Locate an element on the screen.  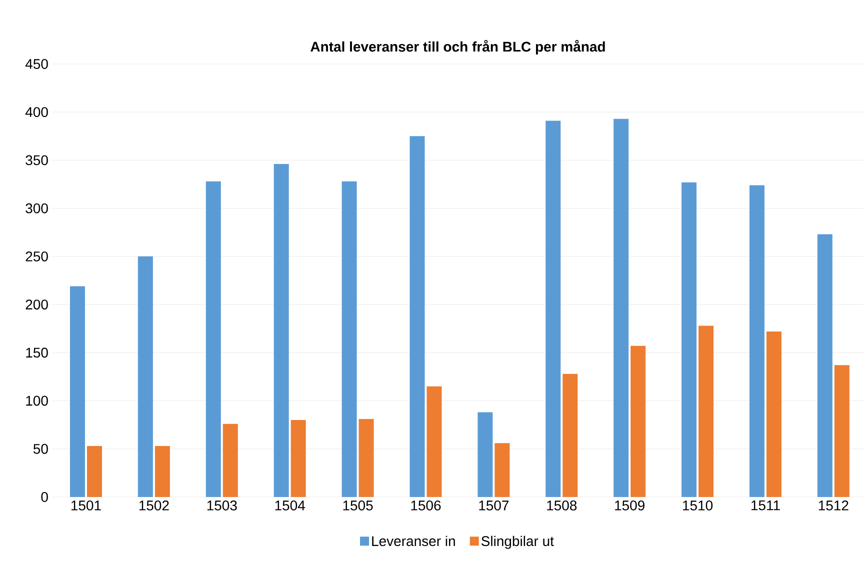
y-tick-label: 0 is located at coordinates (44, 497).